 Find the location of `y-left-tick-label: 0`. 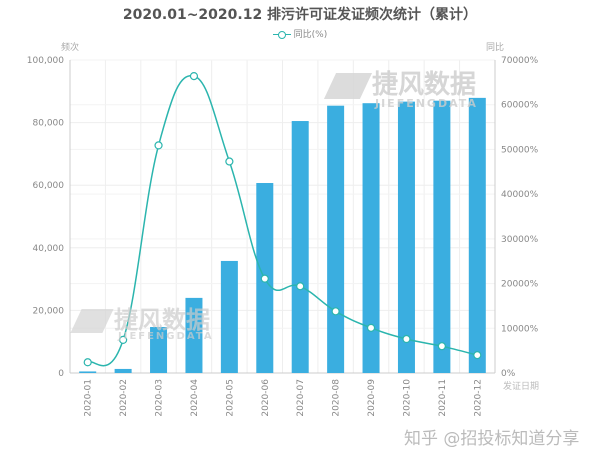

y-left-tick-label: 0 is located at coordinates (61, 374).